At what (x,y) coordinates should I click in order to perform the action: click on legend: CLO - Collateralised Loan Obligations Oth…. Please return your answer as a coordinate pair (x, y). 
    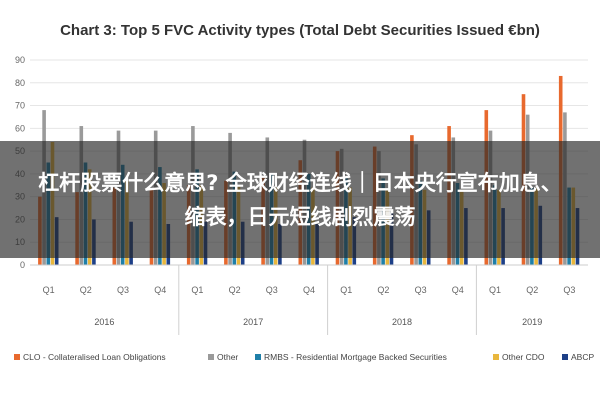
    Looking at the image, I should click on (304, 357).